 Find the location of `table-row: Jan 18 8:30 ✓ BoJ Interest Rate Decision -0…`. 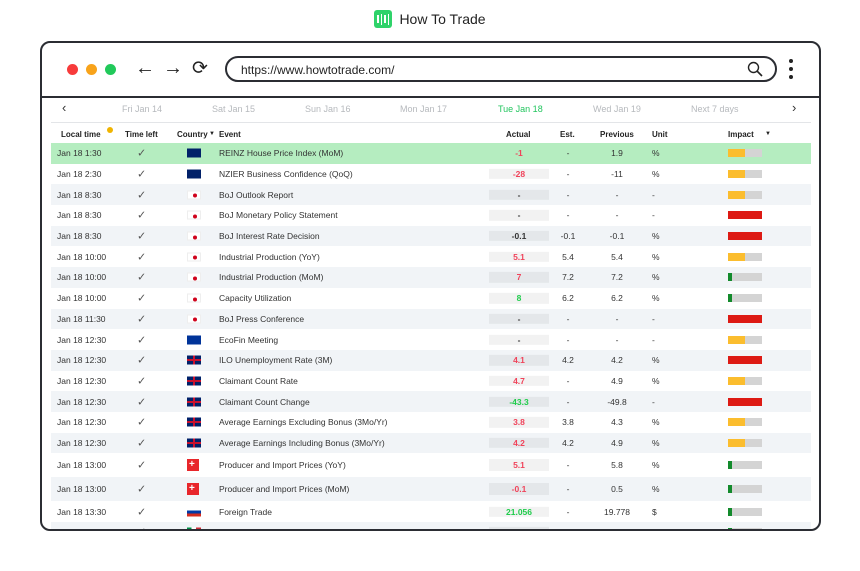

table-row: Jan 18 8:30 ✓ BoJ Interest Rate Decision -0… is located at coordinates (431, 236).